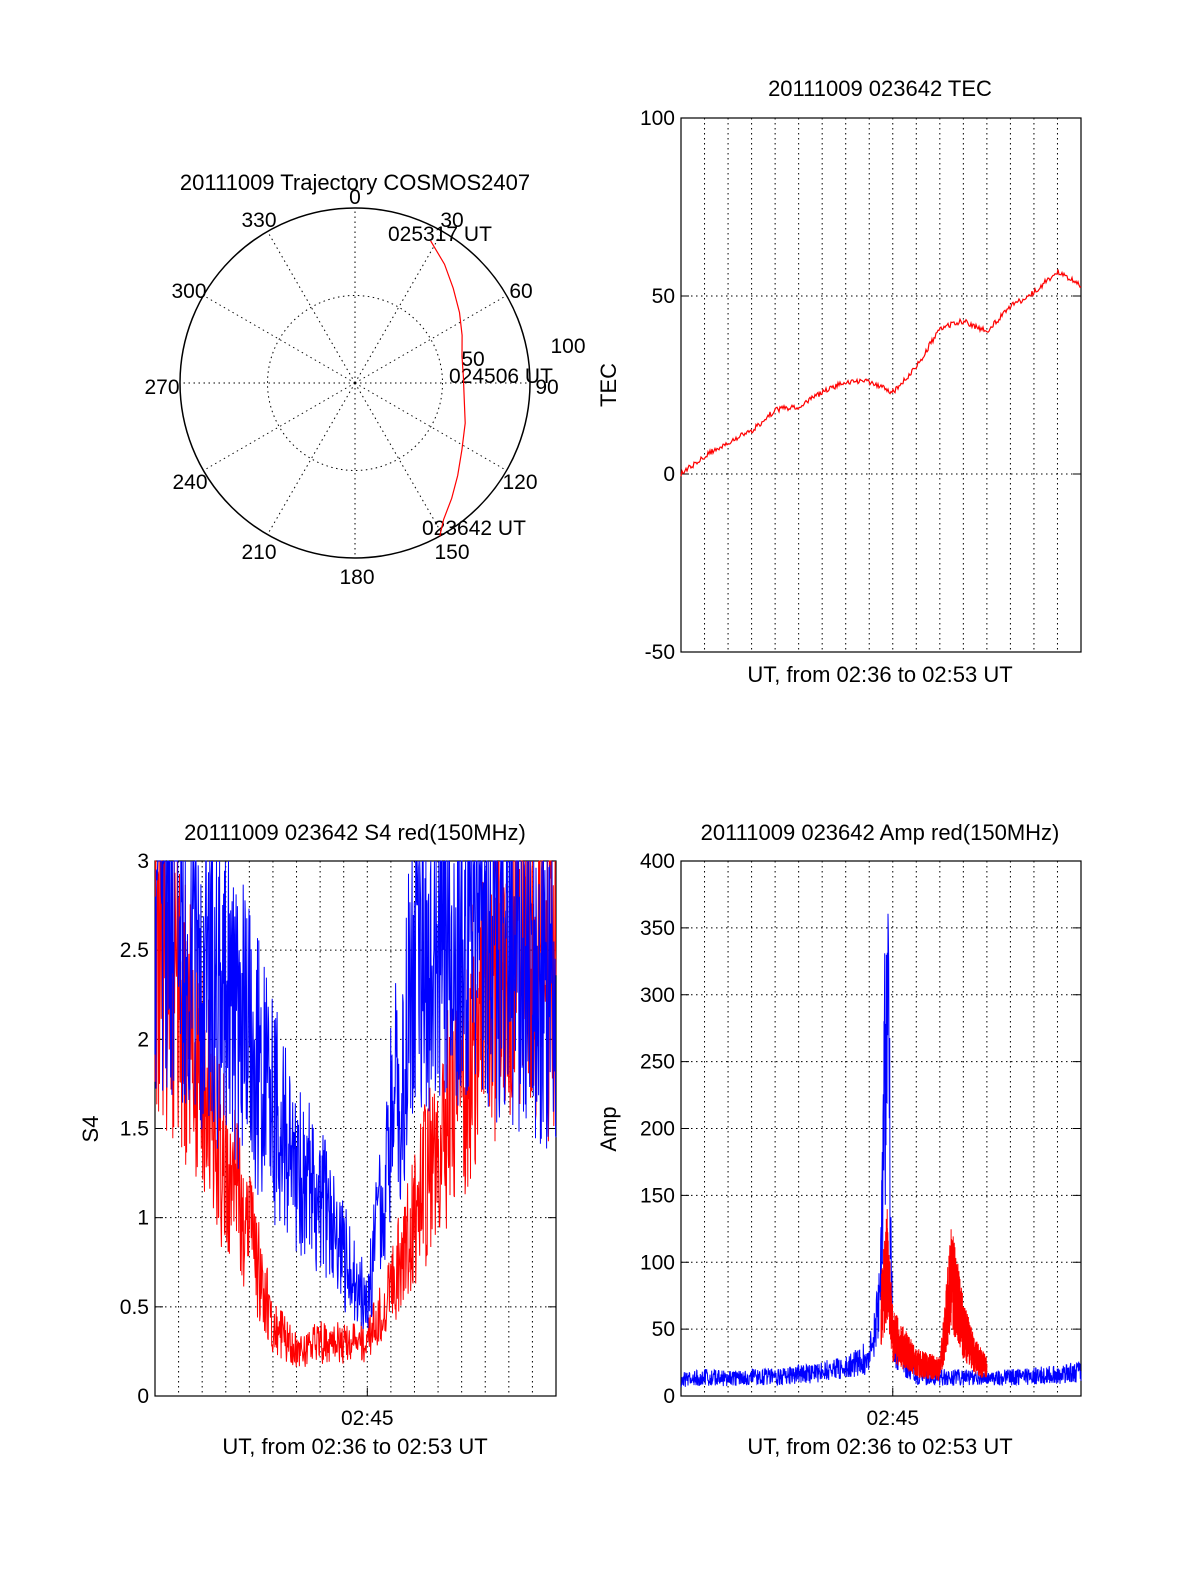 The image size is (1200, 1575). I want to click on polar-inner-circle, so click(355, 383).